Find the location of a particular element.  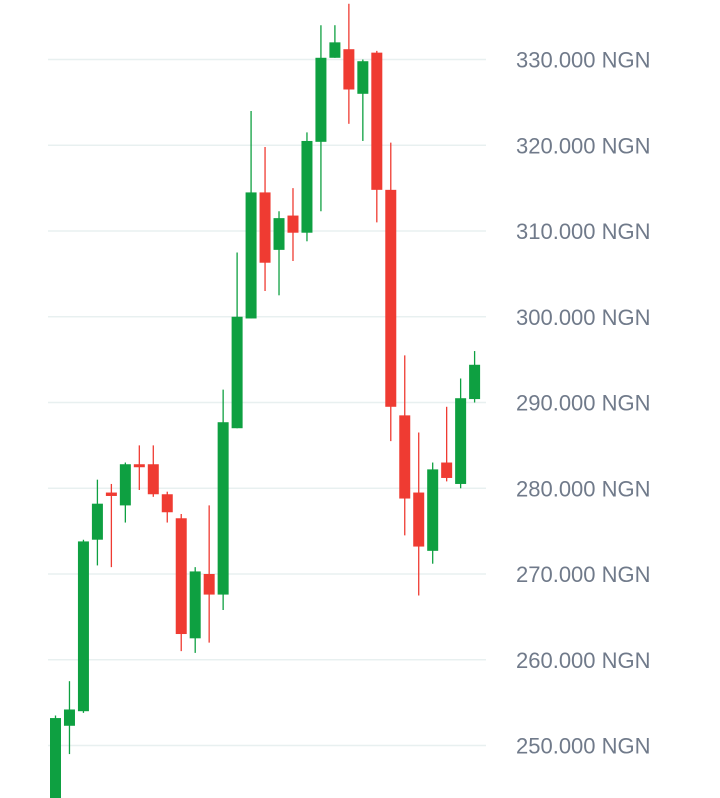

y-tick-label: 310.000 NGN is located at coordinates (583, 231).